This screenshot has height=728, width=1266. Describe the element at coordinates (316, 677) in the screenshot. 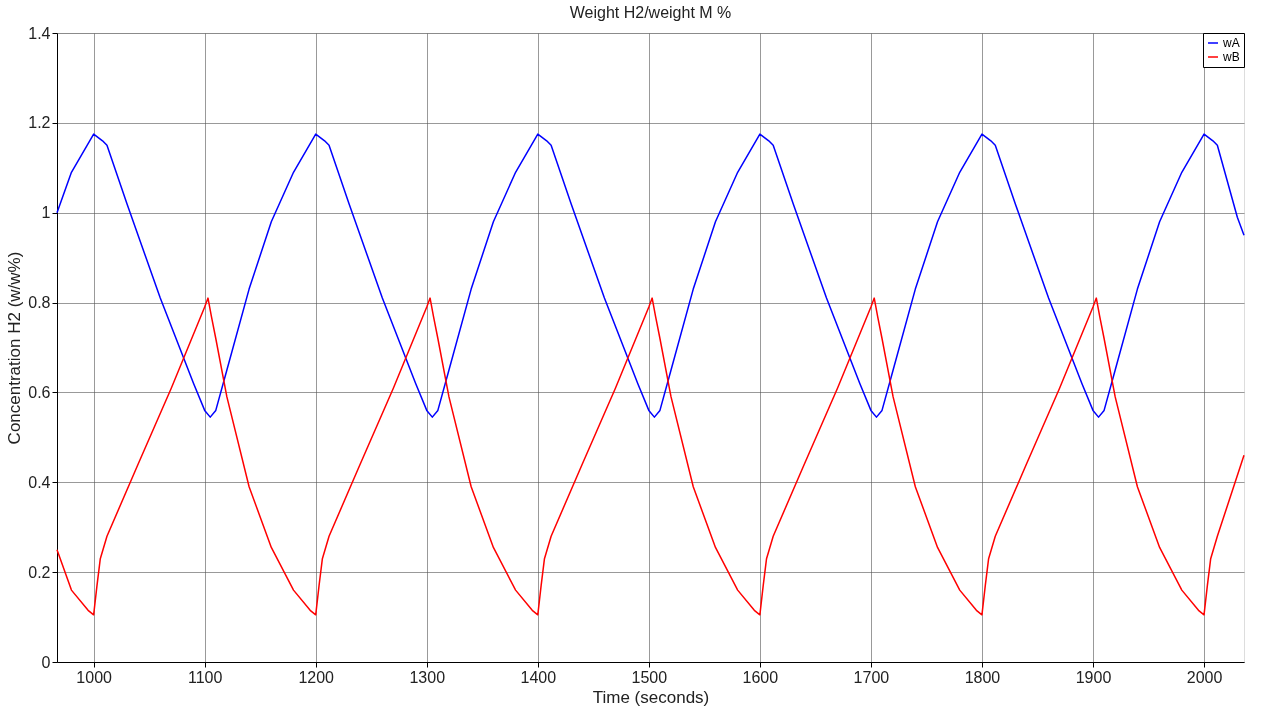

I see `x-tick-label: 1200` at that location.